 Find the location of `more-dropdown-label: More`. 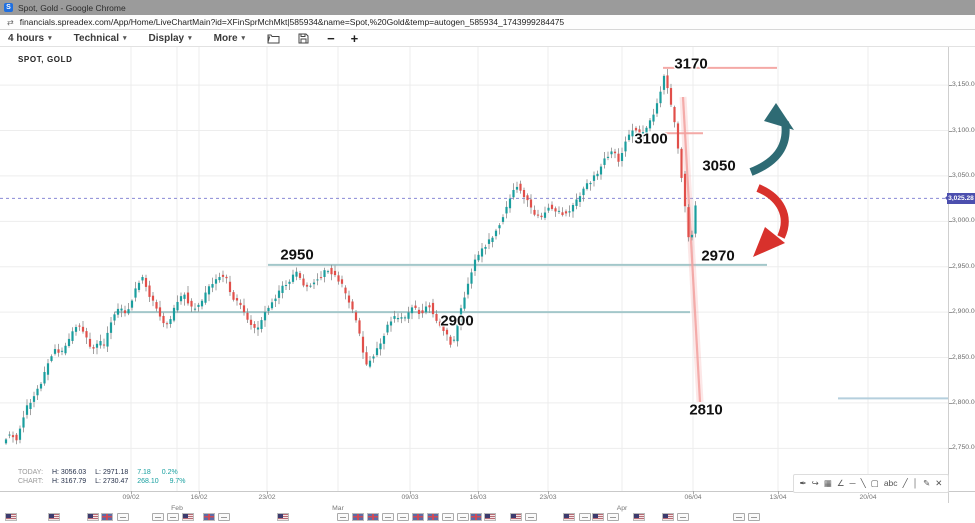

more-dropdown-label: More is located at coordinates (225, 38).